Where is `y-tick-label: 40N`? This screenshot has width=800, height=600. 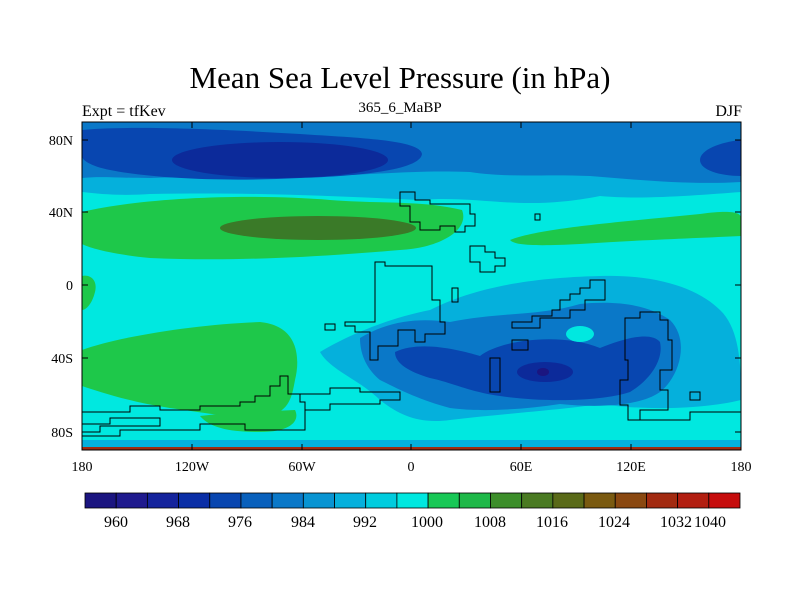
y-tick-label: 40N is located at coordinates (61, 213).